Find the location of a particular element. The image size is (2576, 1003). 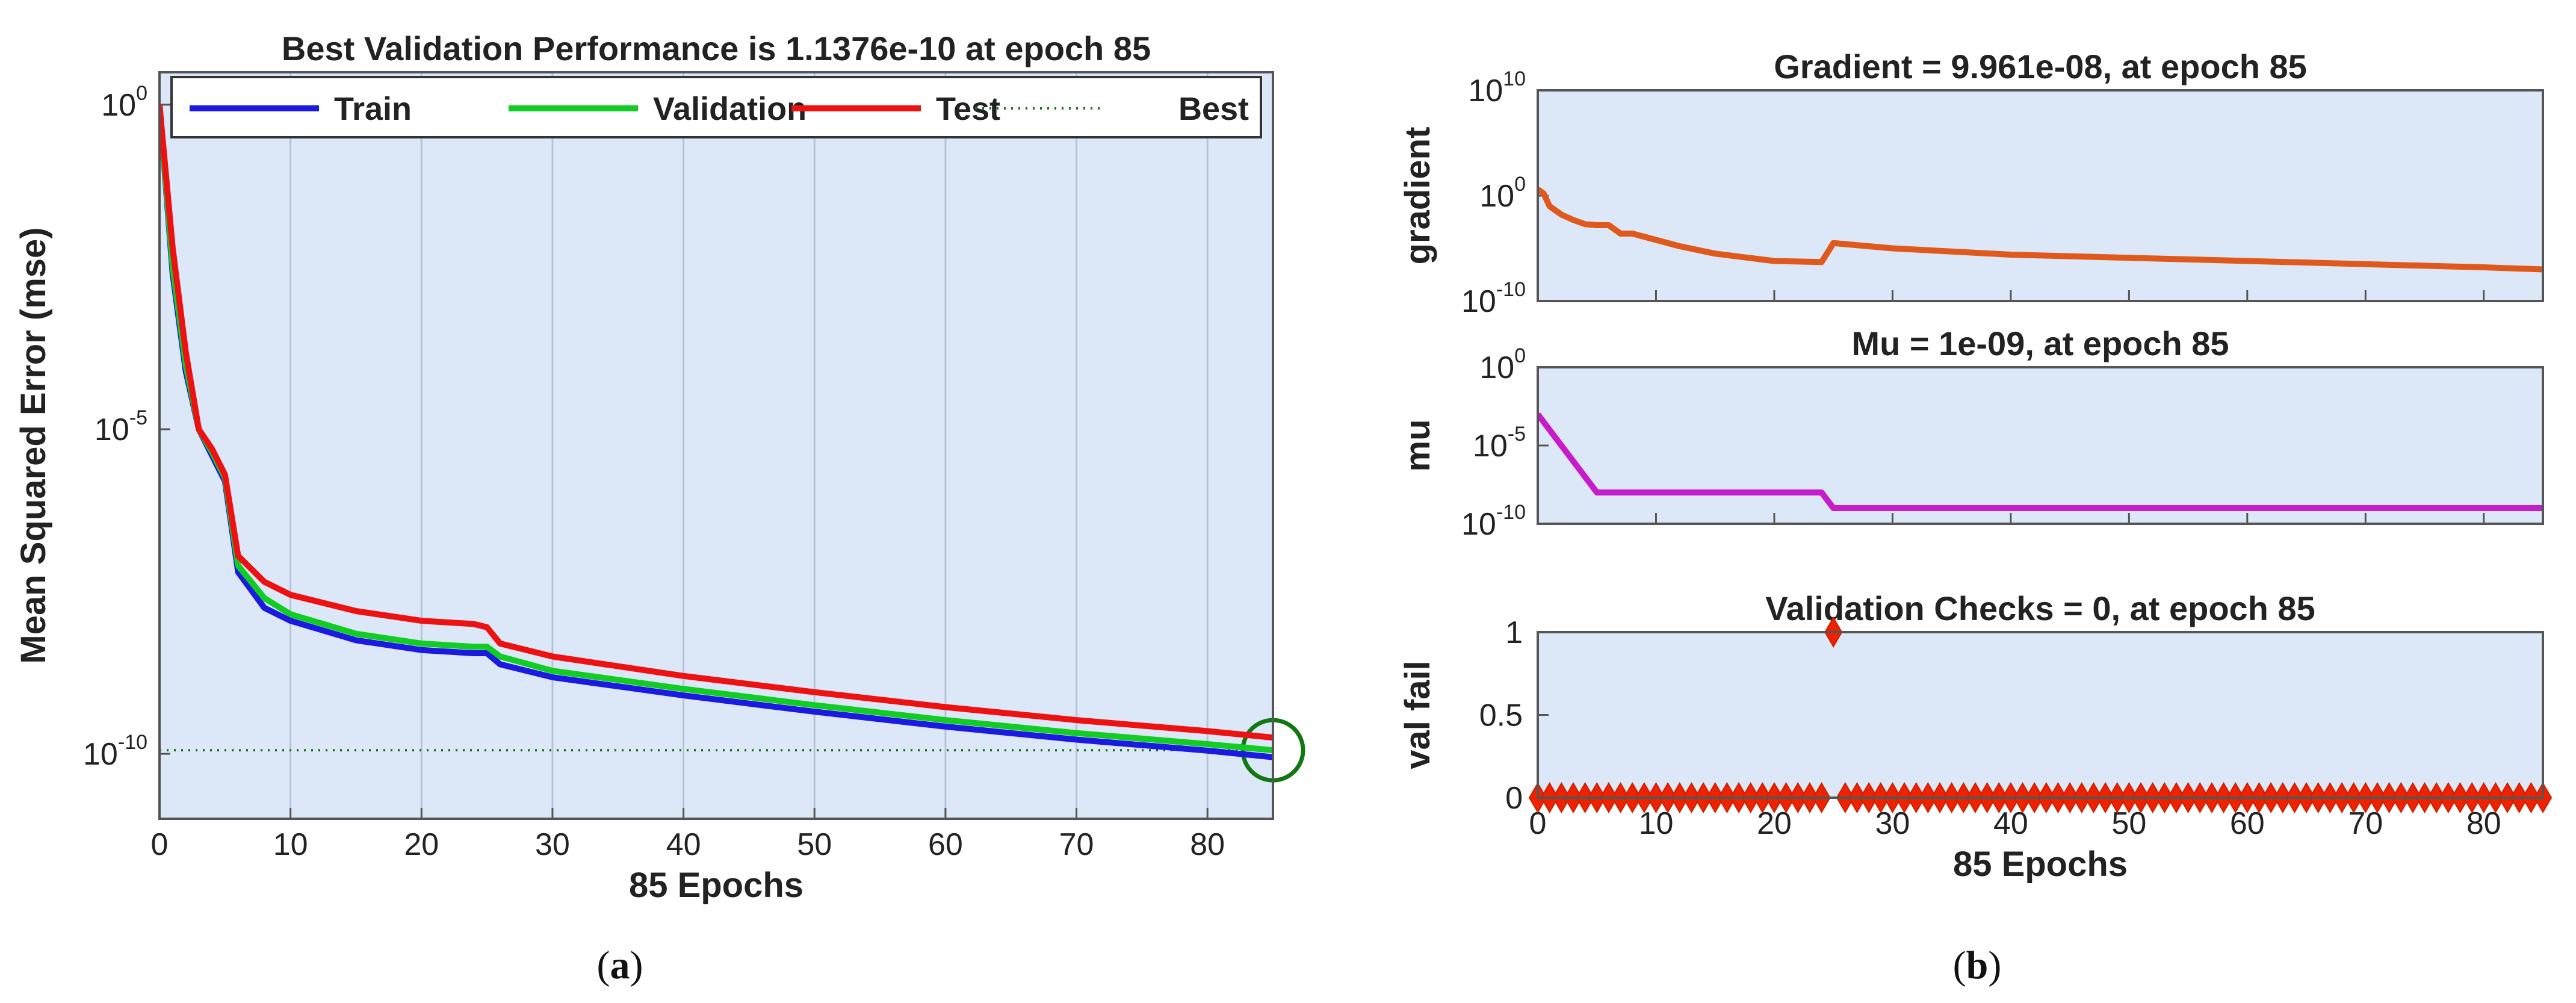

legend-label-best: Best is located at coordinates (1214, 109).